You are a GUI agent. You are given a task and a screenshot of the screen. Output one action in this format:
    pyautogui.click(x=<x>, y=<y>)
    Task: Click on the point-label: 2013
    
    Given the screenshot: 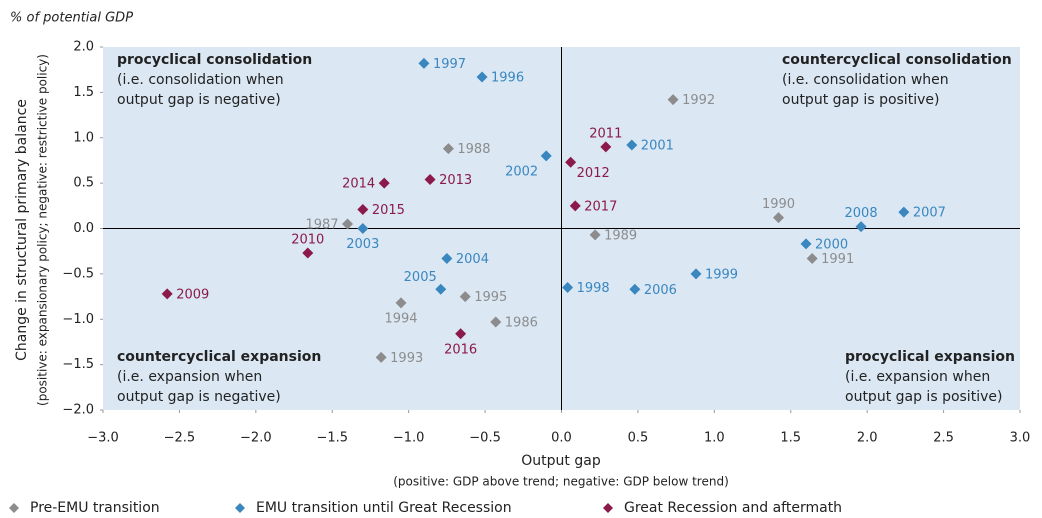 What is the action you would take?
    pyautogui.click(x=455, y=180)
    